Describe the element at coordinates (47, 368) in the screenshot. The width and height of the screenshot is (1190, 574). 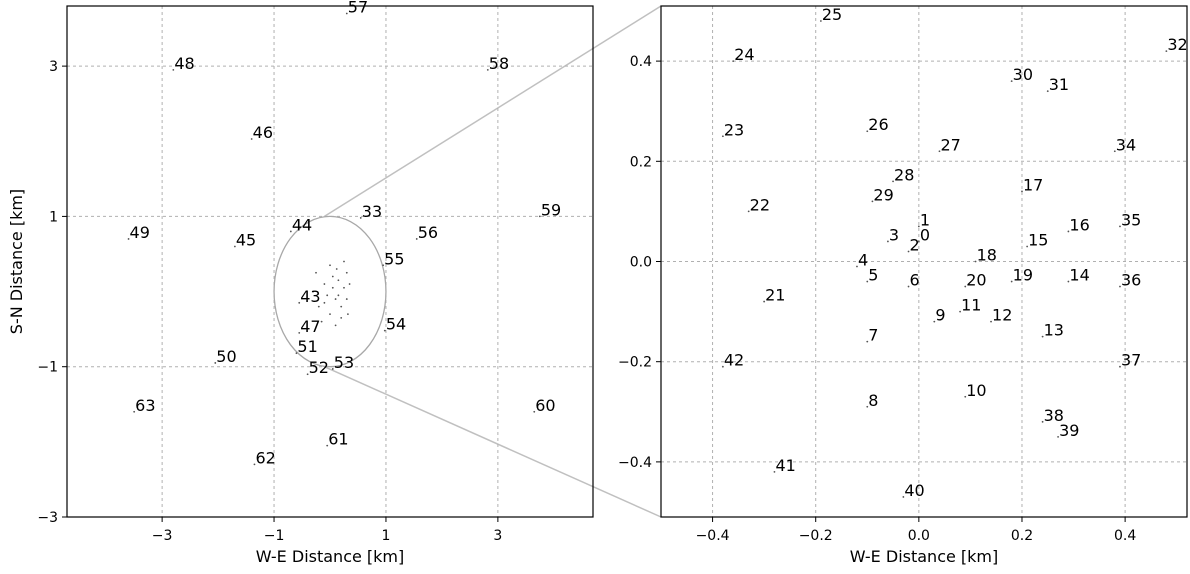
I see `y-tick-label: −1` at that location.